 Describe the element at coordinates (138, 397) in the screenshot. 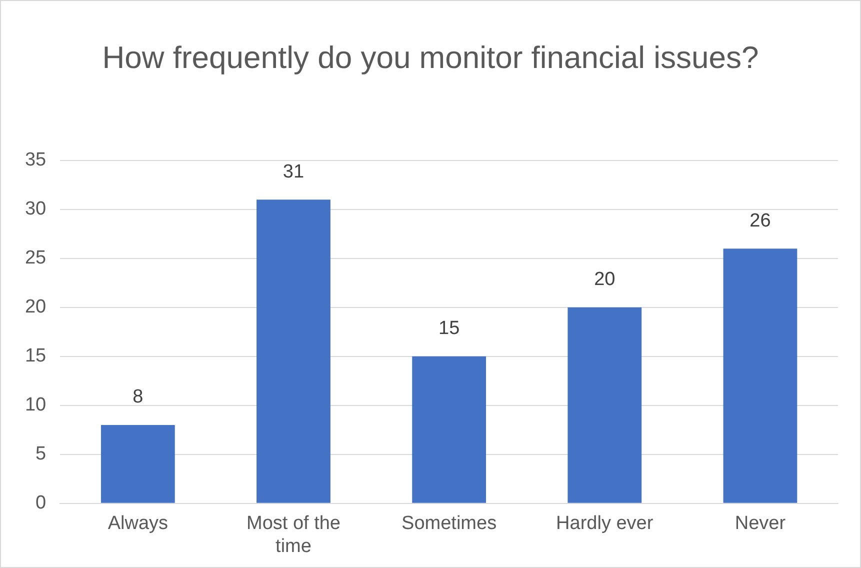

I see `data-label: 8` at that location.